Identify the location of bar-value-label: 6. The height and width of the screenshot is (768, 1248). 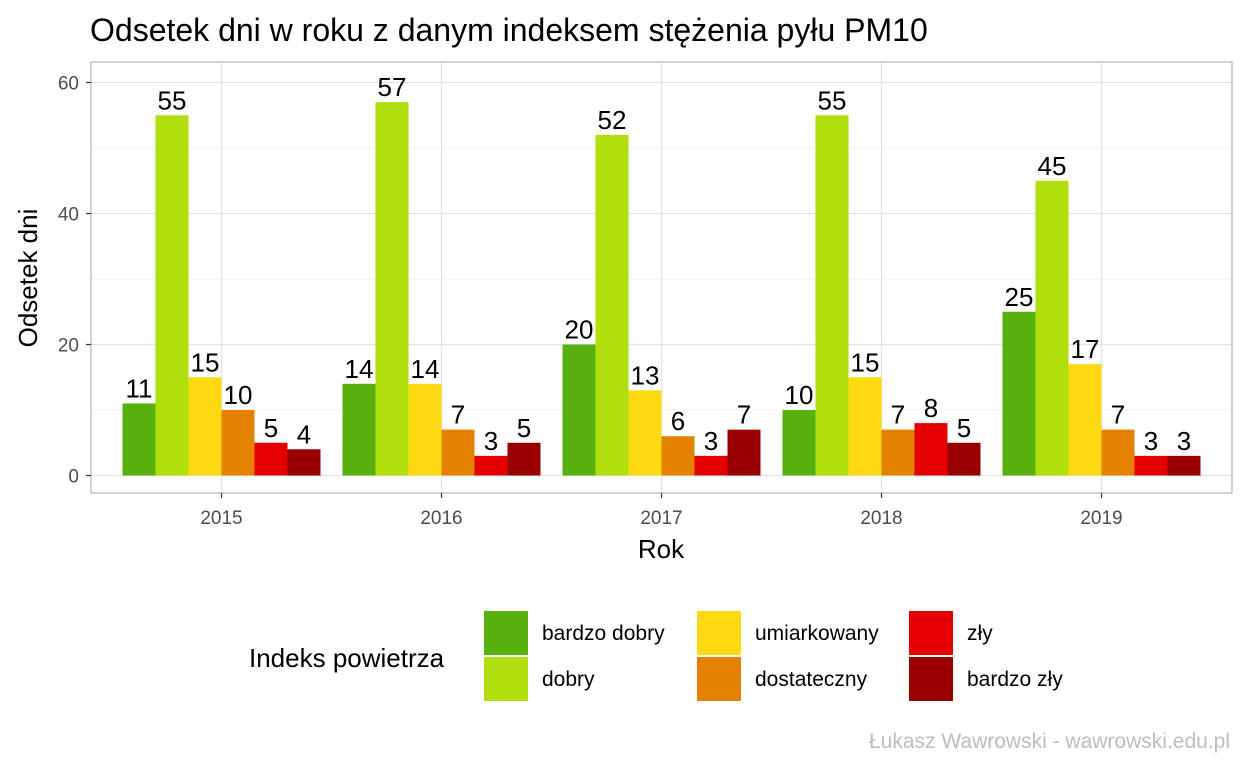
(678, 421).